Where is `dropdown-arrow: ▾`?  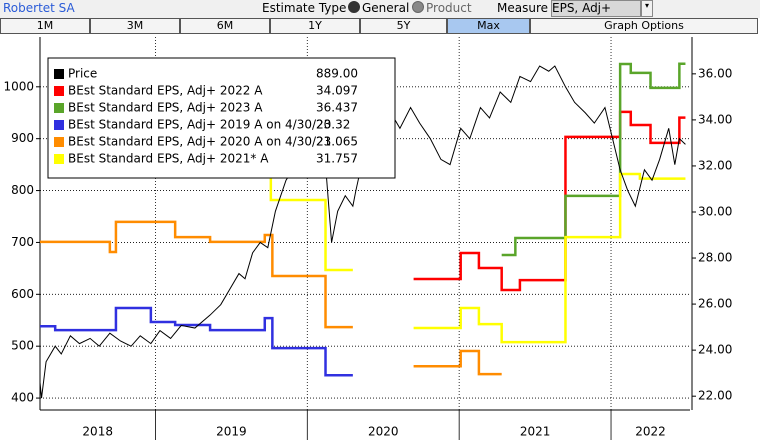
dropdown-arrow: ▾ is located at coordinates (647, 8).